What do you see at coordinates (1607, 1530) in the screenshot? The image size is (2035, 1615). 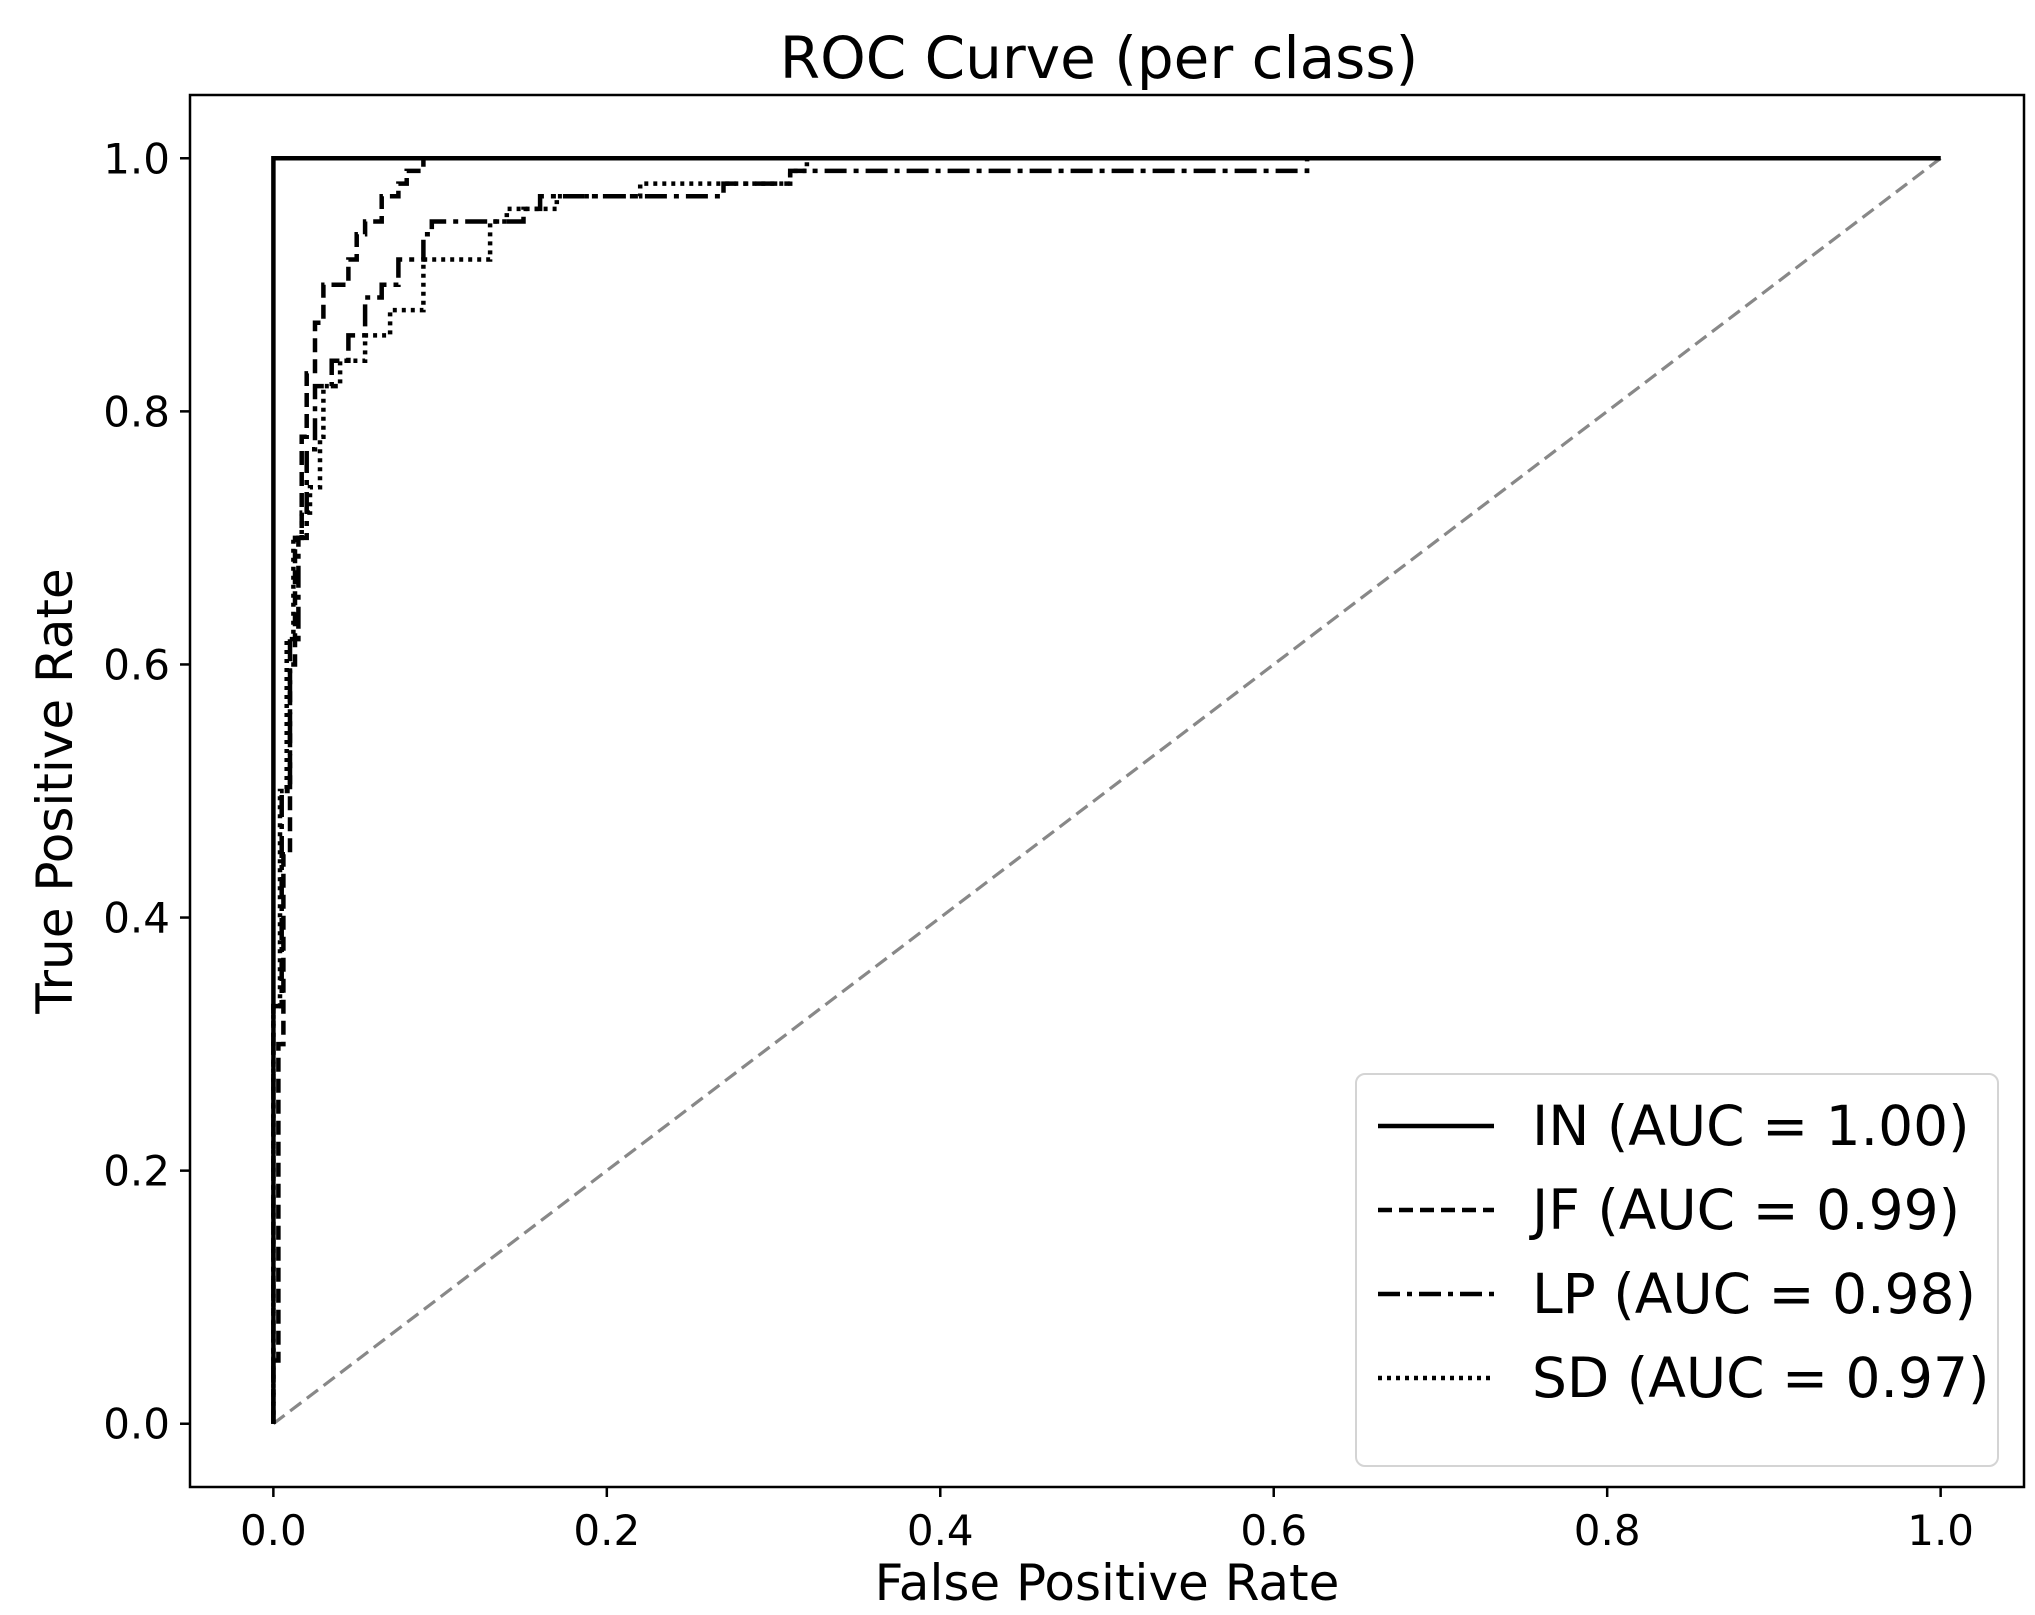 I see `x-tick-label: 0.8` at bounding box center [1607, 1530].